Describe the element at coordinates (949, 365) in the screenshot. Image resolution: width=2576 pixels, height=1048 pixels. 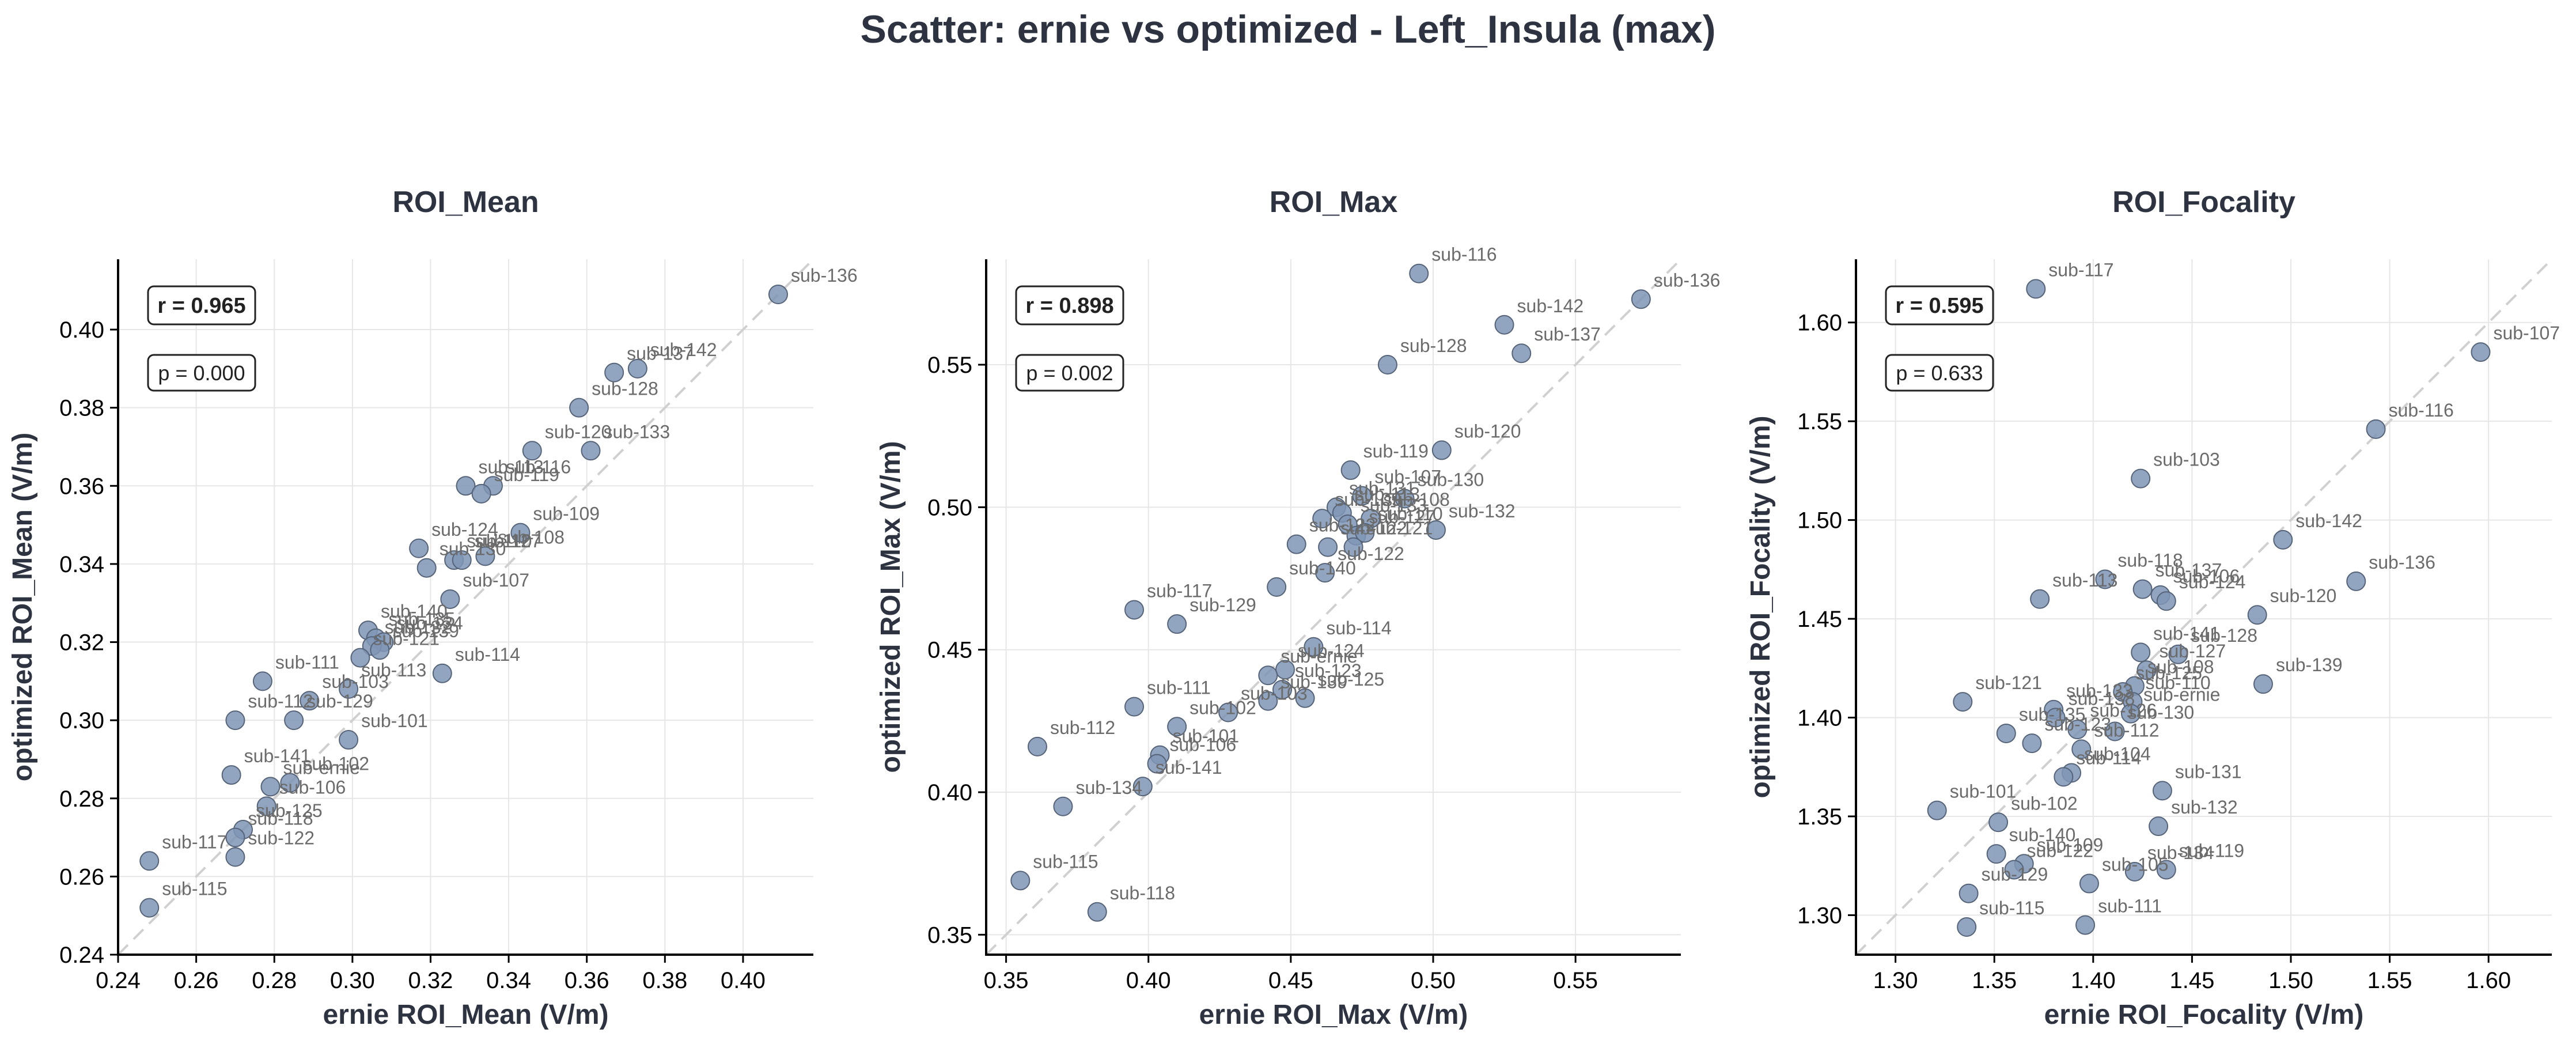
I see `y-tick-label: 0.55` at that location.